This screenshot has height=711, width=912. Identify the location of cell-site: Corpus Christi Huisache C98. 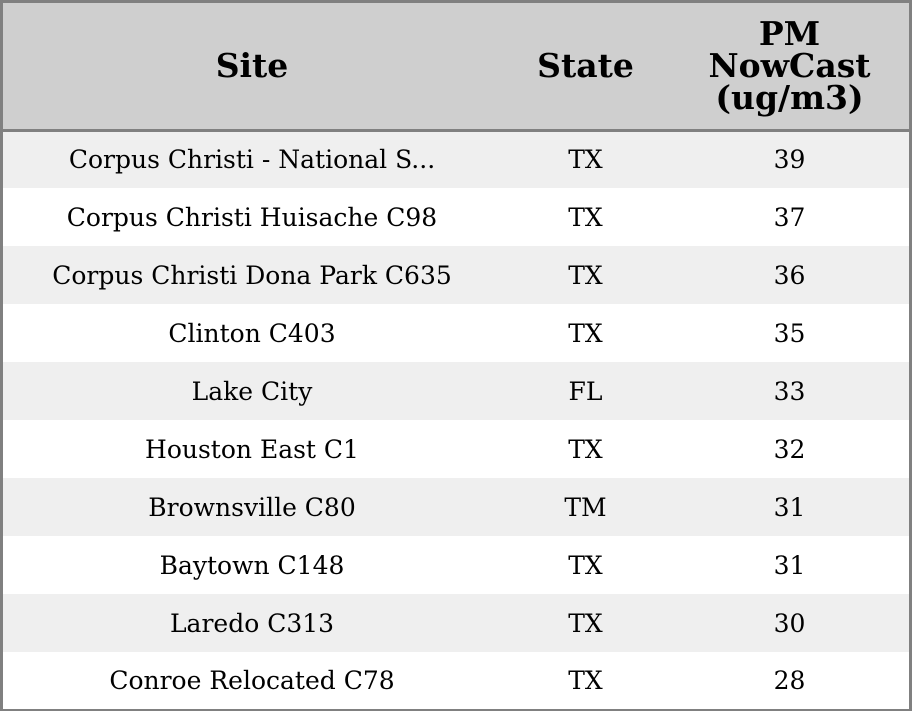
(252, 217).